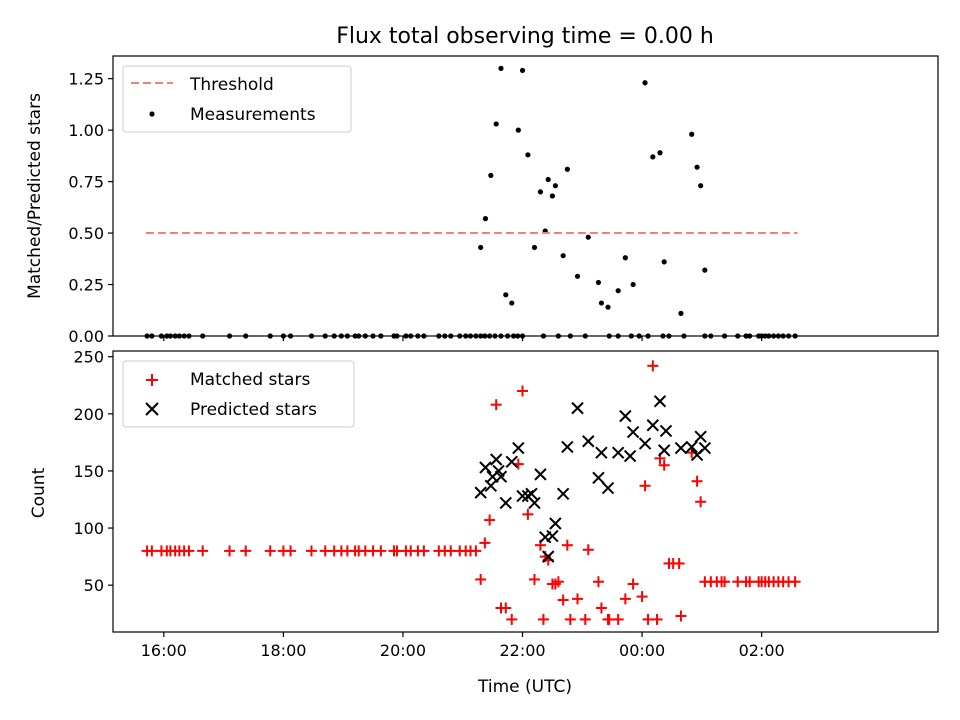 This screenshot has height=720, width=960. Describe the element at coordinates (86, 336) in the screenshot. I see `top-ytick-label: 0.00` at that location.